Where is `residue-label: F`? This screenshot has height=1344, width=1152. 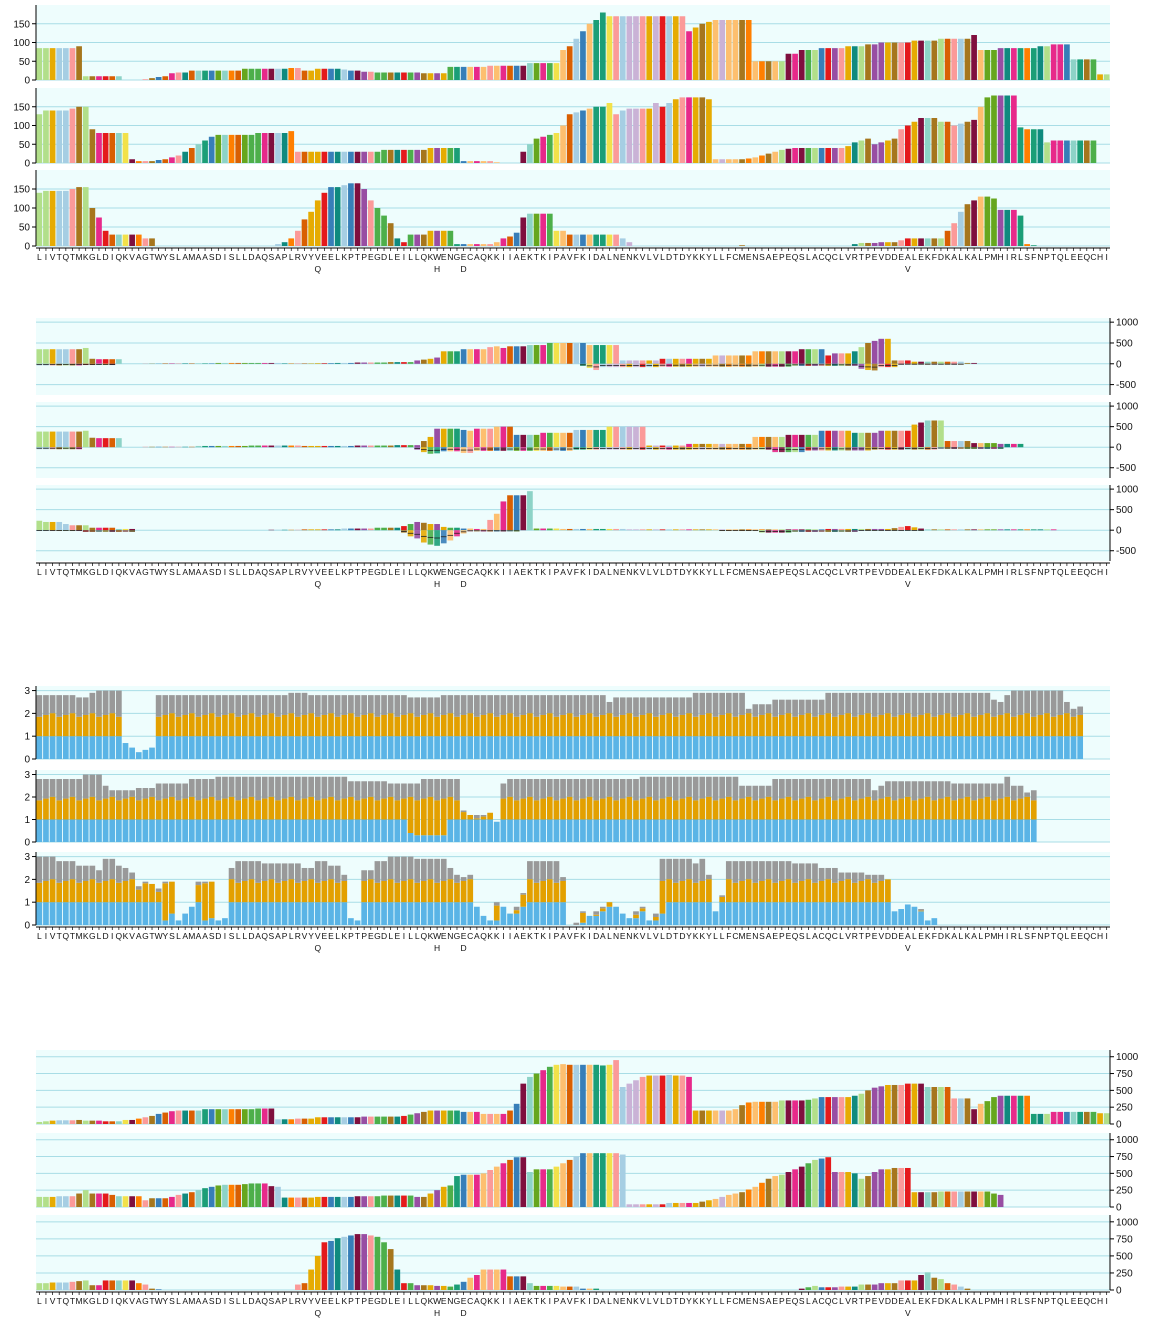 residue-label: F is located at coordinates (728, 1301).